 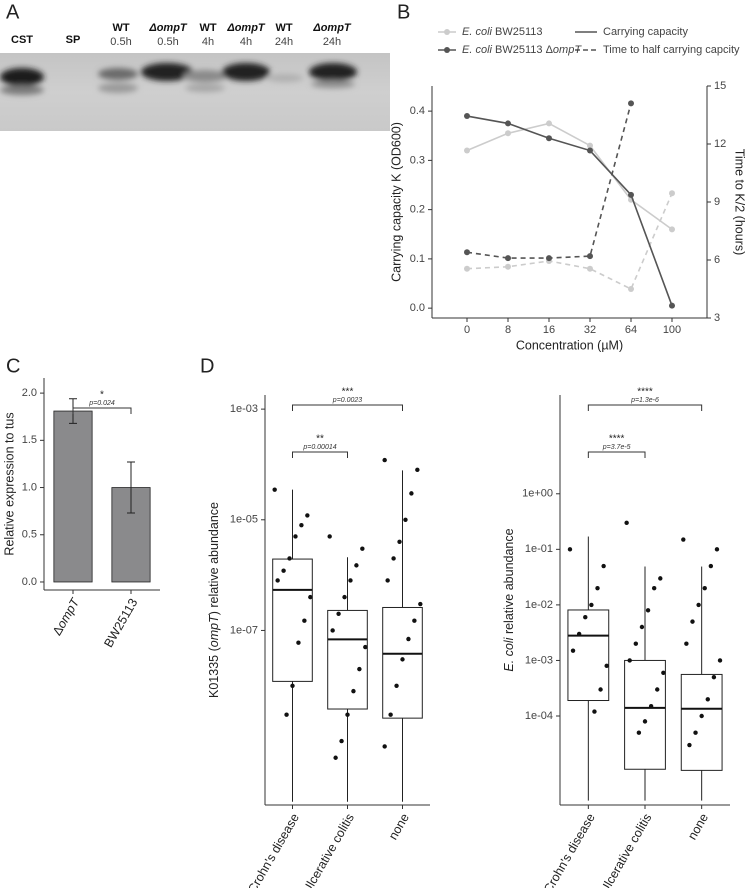 What do you see at coordinates (631, 330) in the screenshot?
I see `x-tick-label: 64` at bounding box center [631, 330].